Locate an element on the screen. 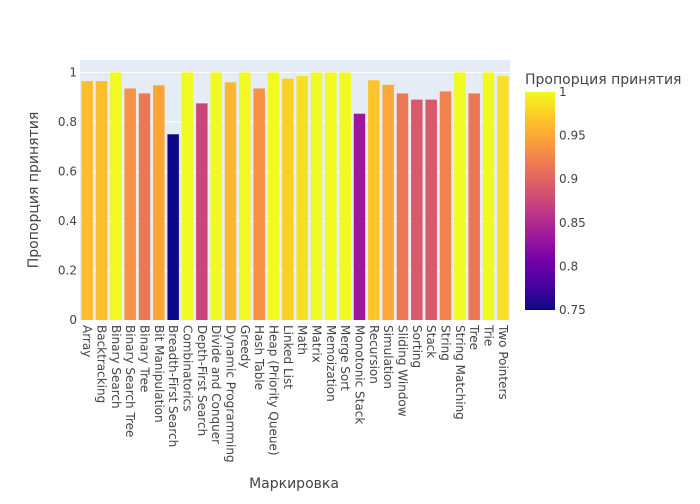 The width and height of the screenshot is (700, 504). y-tick-label: 0.6 is located at coordinates (67, 171).